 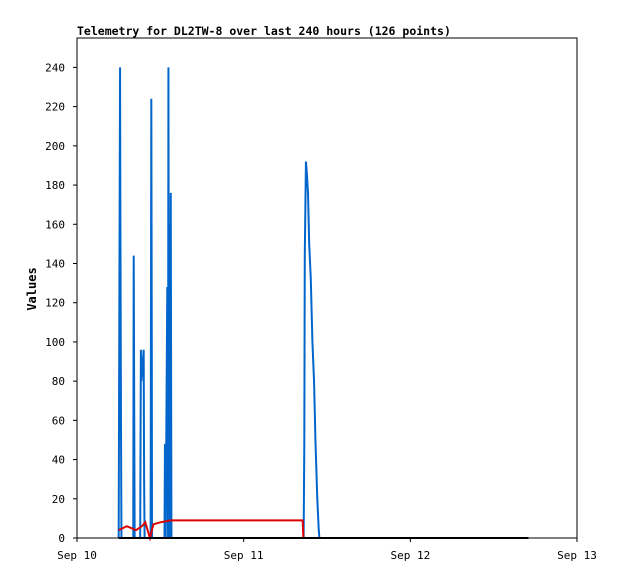 I want to click on y-tick-label: 0, so click(x=61, y=538).